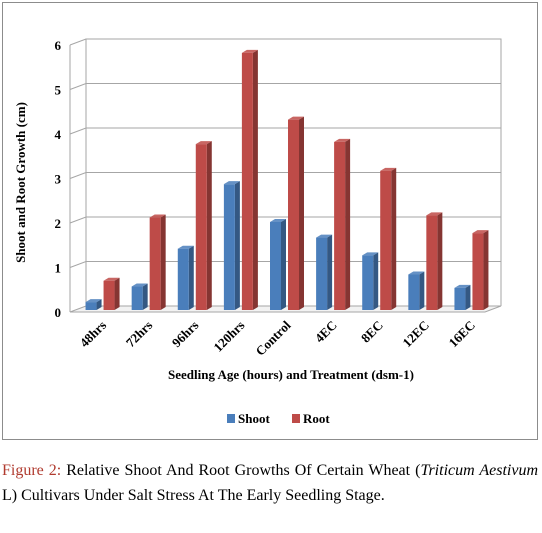 The image size is (542, 533). Describe the element at coordinates (58, 90) in the screenshot. I see `y-tick-label: 5` at that location.